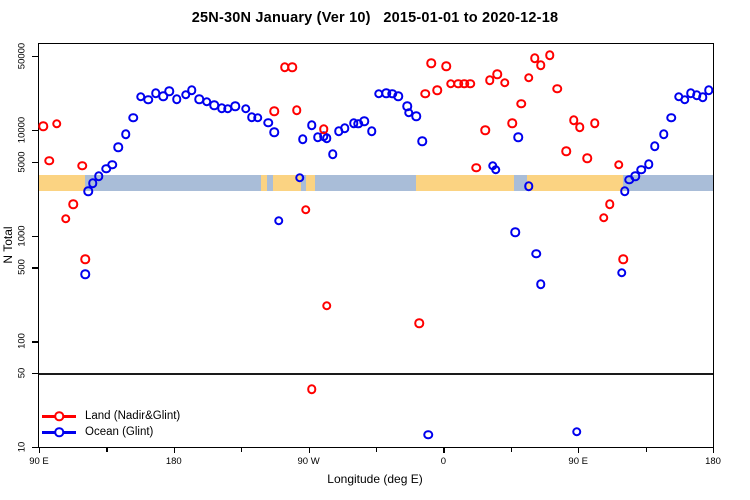  I want to click on y-tick-label: 500, so click(22, 267).